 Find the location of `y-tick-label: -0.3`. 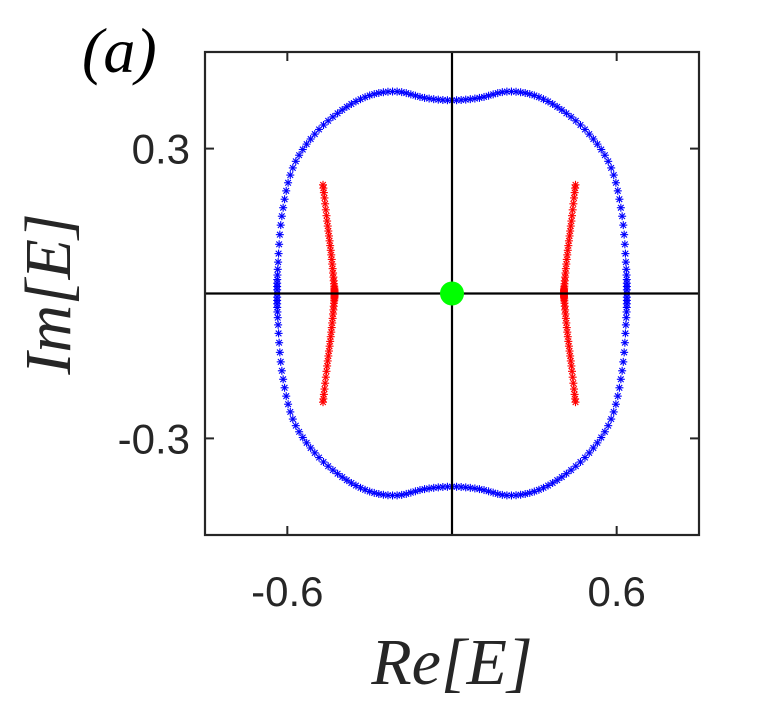

y-tick-label: -0.3 is located at coordinates (154, 438).